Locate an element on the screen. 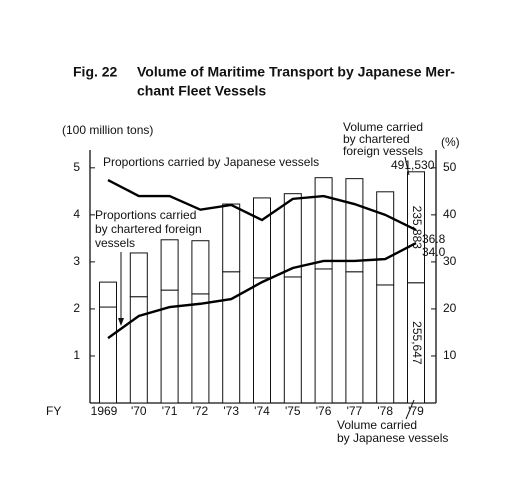 The height and width of the screenshot is (489, 519). series-label: by chartered foreign is located at coordinates (148, 229).